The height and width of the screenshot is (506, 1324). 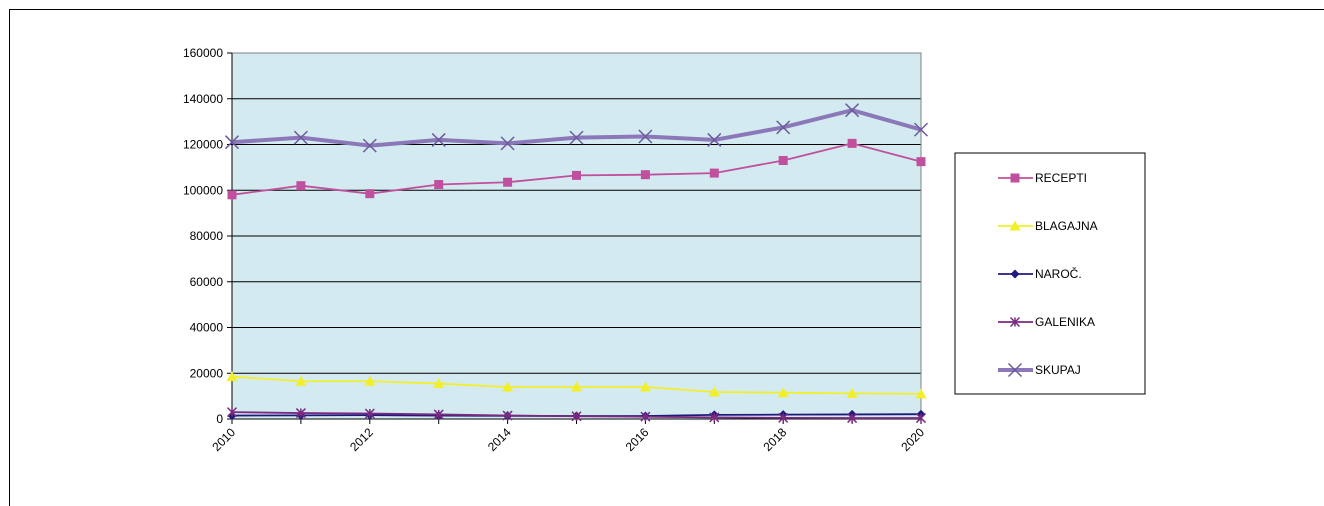 What do you see at coordinates (576, 128) in the screenshot?
I see `series-skupaj` at bounding box center [576, 128].